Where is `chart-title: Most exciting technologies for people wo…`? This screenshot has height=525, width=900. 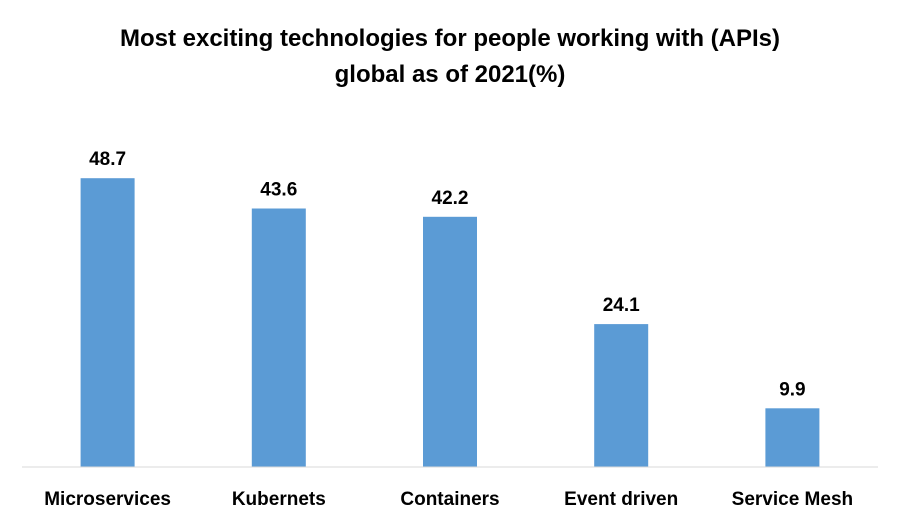
chart-title: Most exciting technologies for people wo… is located at coordinates (450, 56).